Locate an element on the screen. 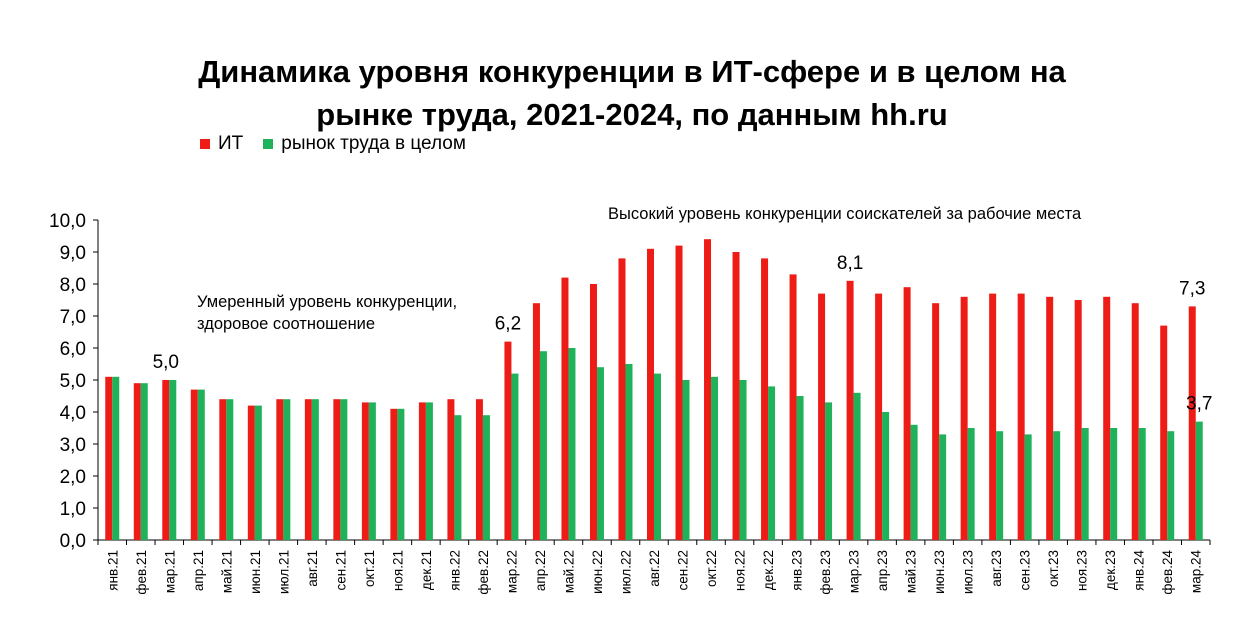  x-tick-label: авг.22 is located at coordinates (654, 568).